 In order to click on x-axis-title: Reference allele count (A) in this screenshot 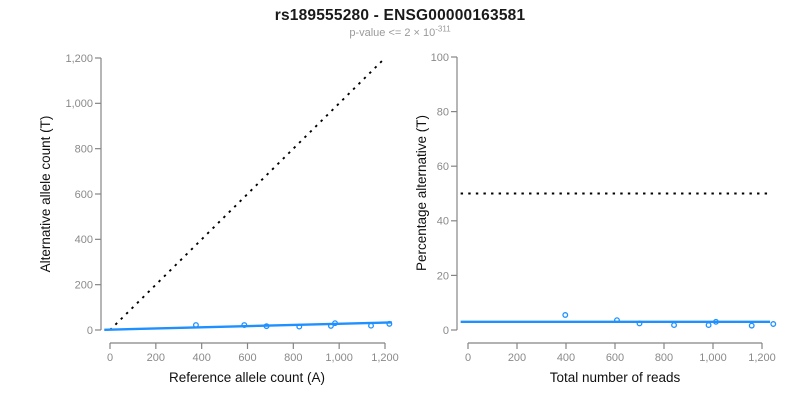, I will do `click(247, 377)`.